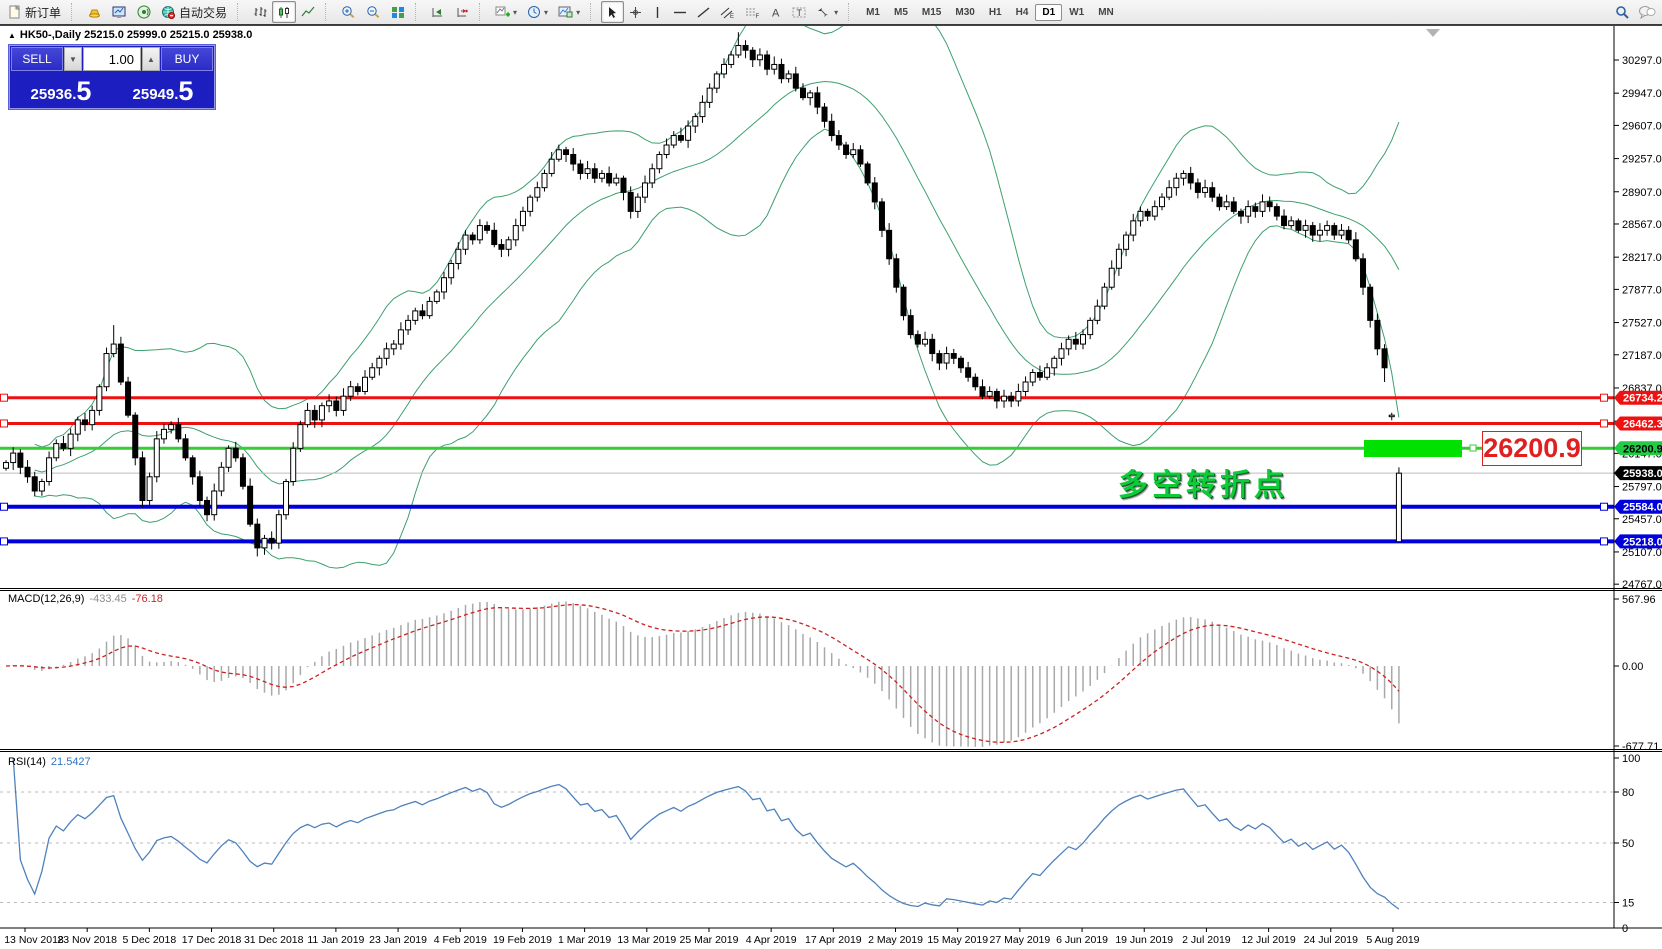  What do you see at coordinates (61, 90) in the screenshot?
I see `sell-price: 25936. 5` at bounding box center [61, 90].